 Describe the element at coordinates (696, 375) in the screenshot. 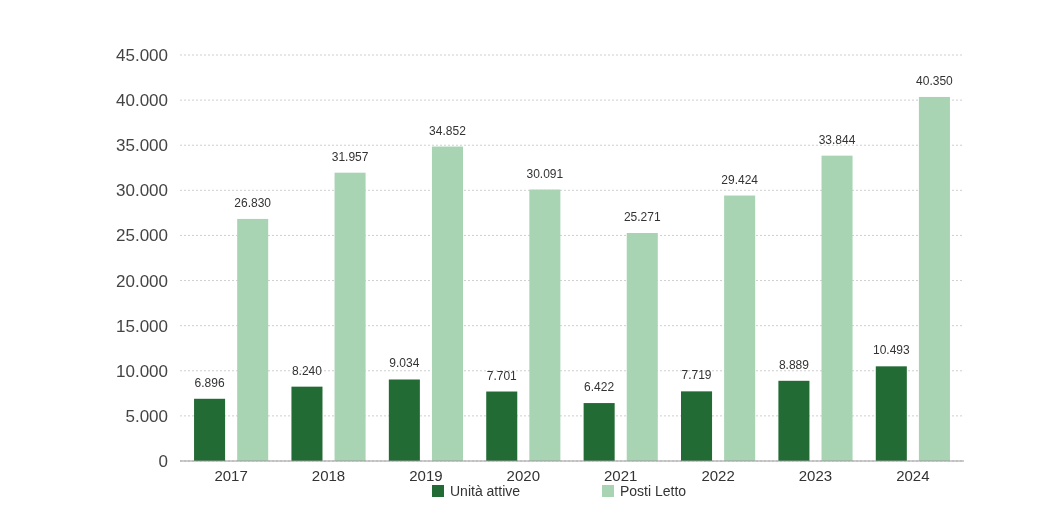

I see `data-label: 7.719` at that location.